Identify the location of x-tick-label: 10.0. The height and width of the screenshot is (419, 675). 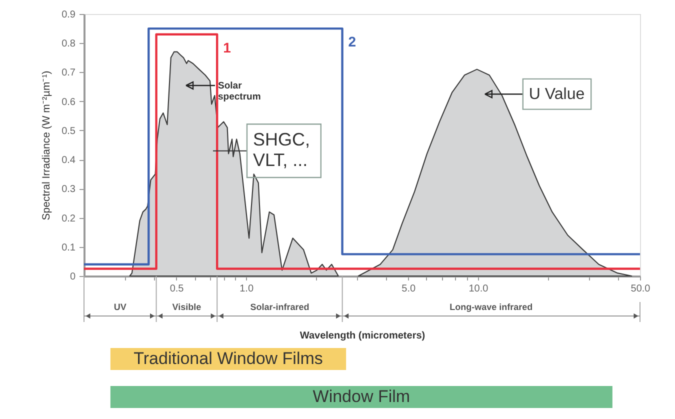
(478, 289).